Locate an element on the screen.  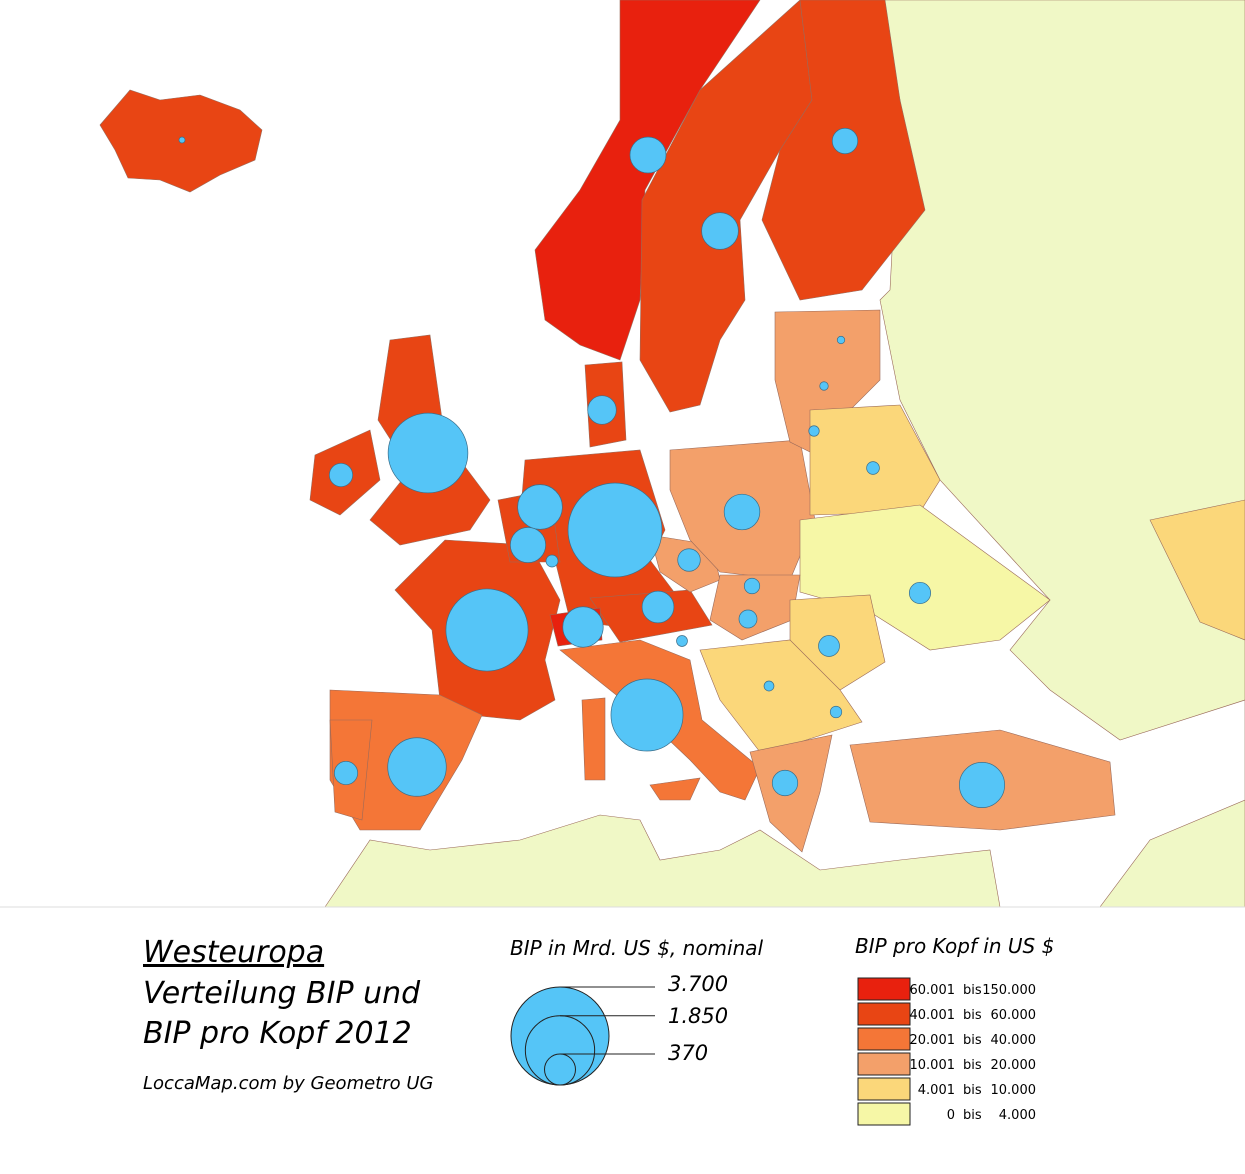
class-to: 40.000 is located at coordinates (1014, 1040).